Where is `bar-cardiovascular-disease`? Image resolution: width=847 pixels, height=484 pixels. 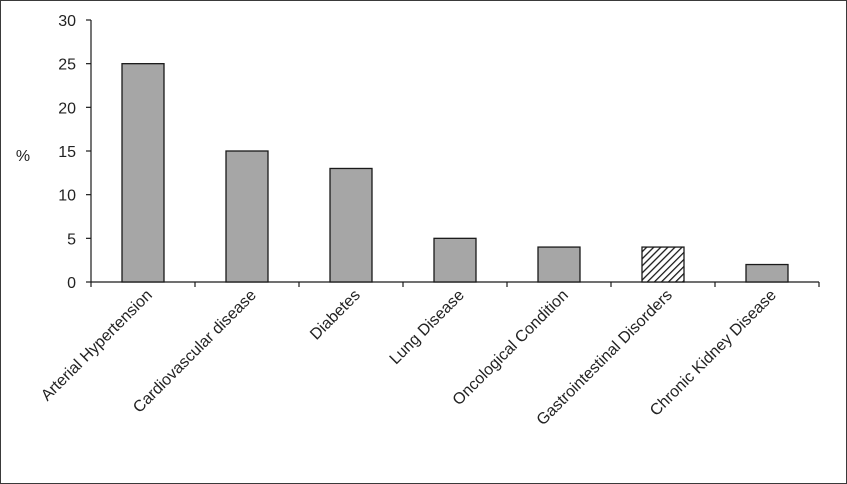 bar-cardiovascular-disease is located at coordinates (247, 216).